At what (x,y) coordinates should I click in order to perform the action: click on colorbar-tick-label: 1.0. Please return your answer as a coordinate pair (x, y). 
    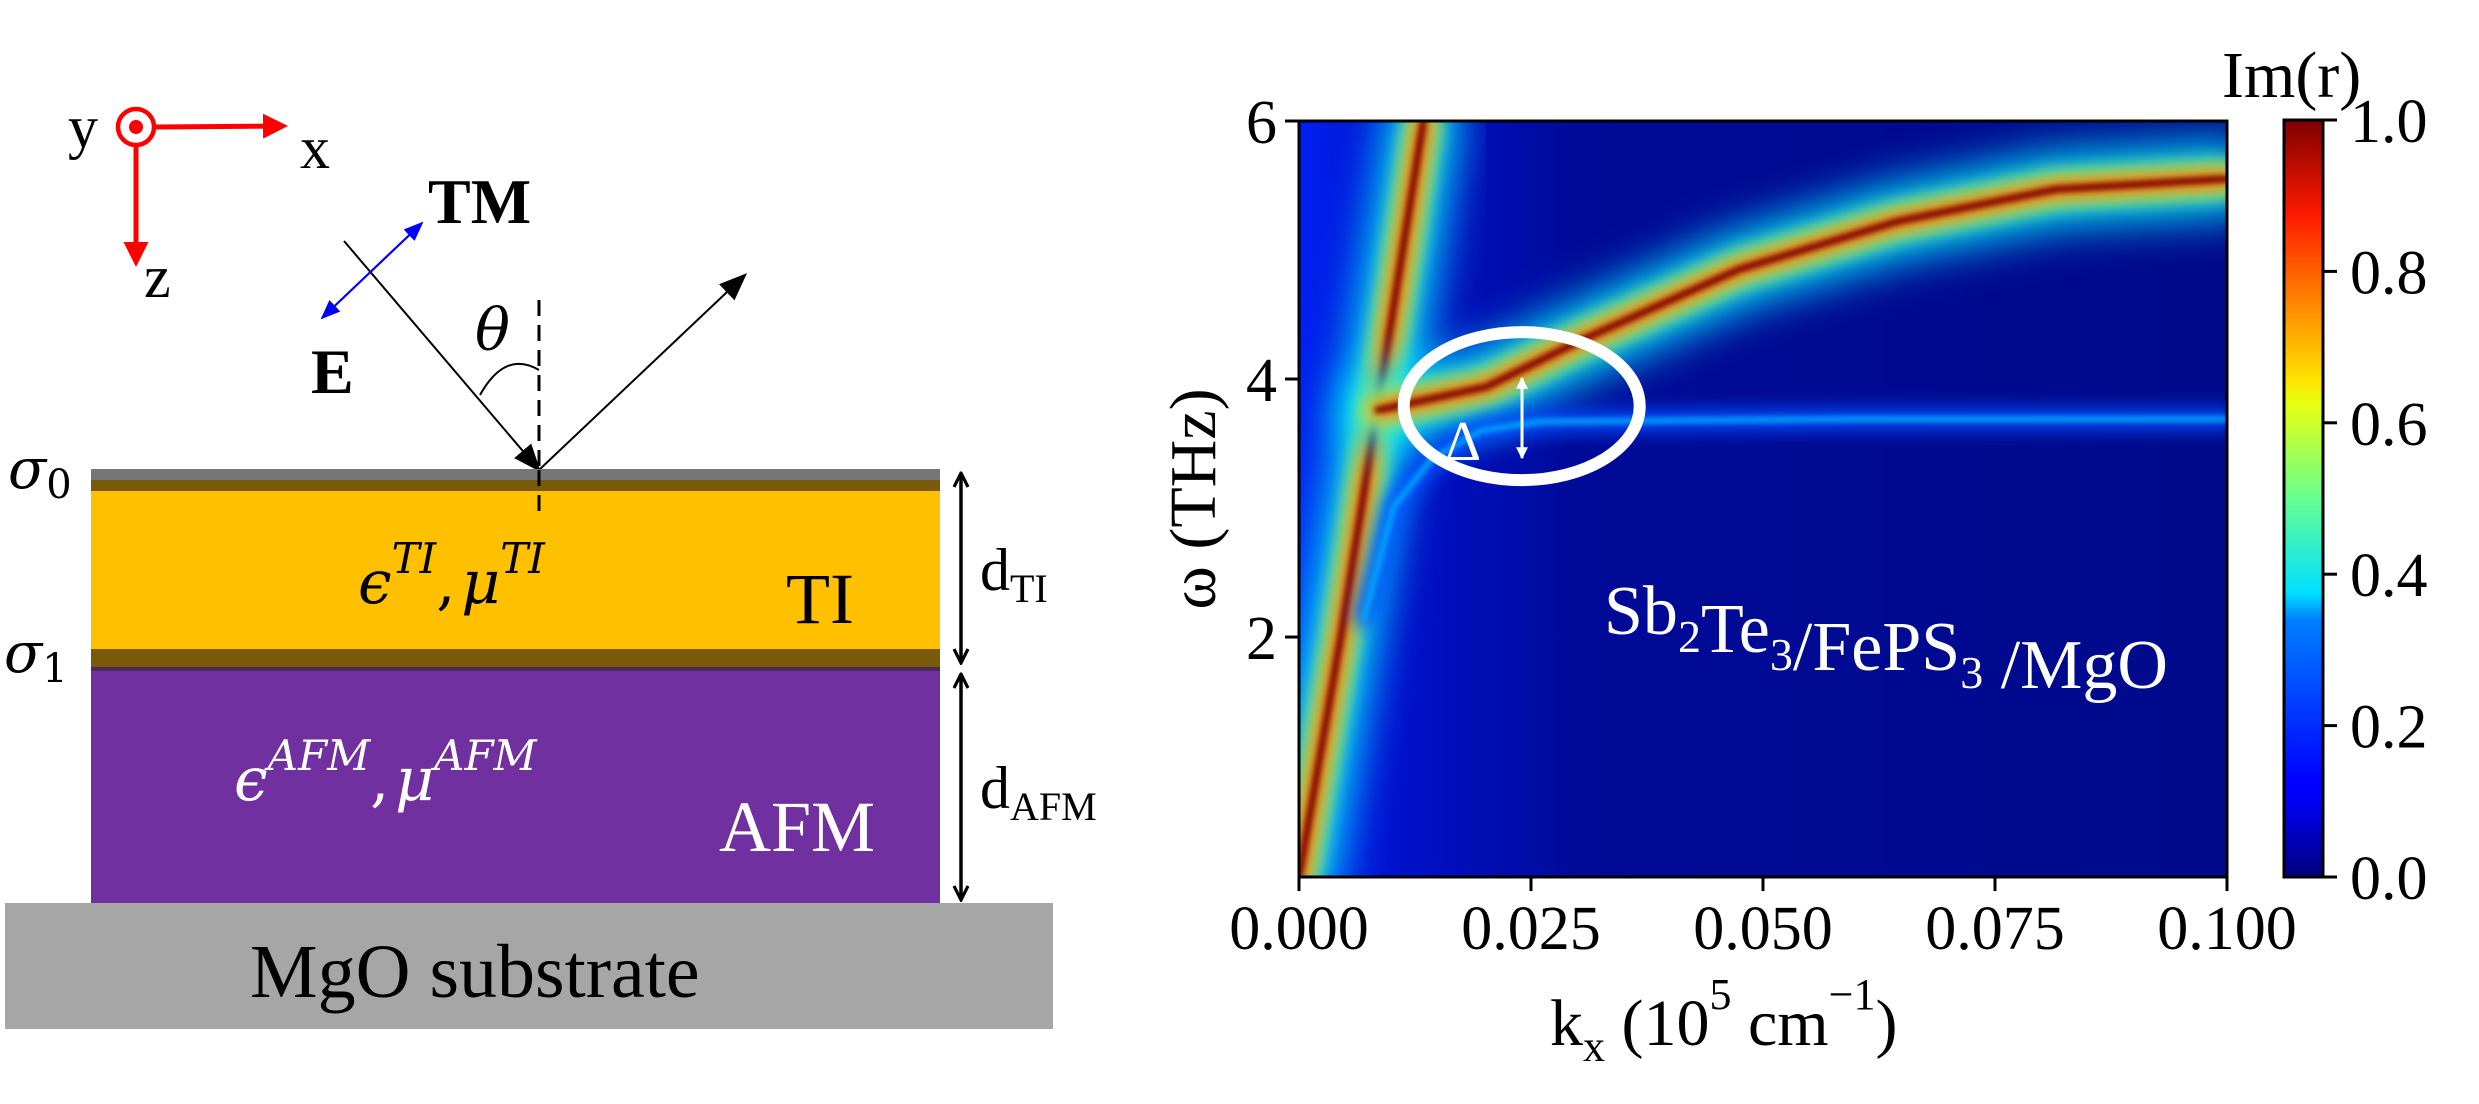
    Looking at the image, I should click on (2389, 122).